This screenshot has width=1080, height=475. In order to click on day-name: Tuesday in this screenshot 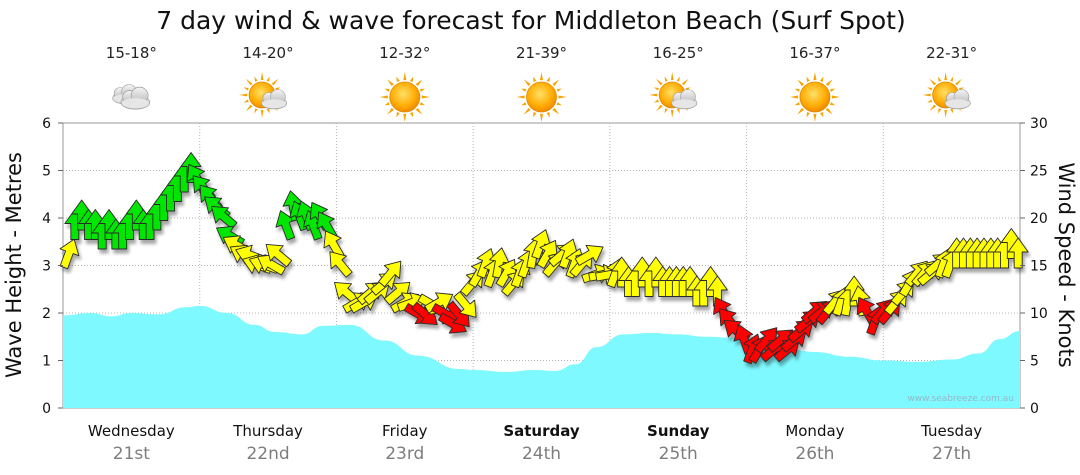, I will do `click(951, 431)`.